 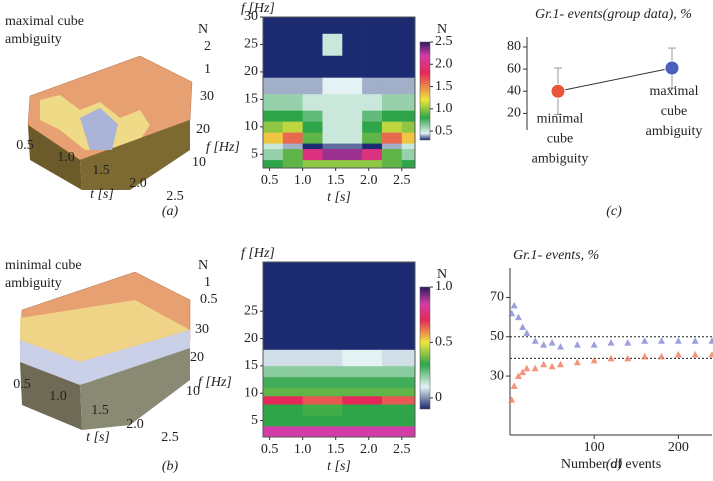 What do you see at coordinates (497, 336) in the screenshot?
I see `y-tick-label: 50` at bounding box center [497, 336].